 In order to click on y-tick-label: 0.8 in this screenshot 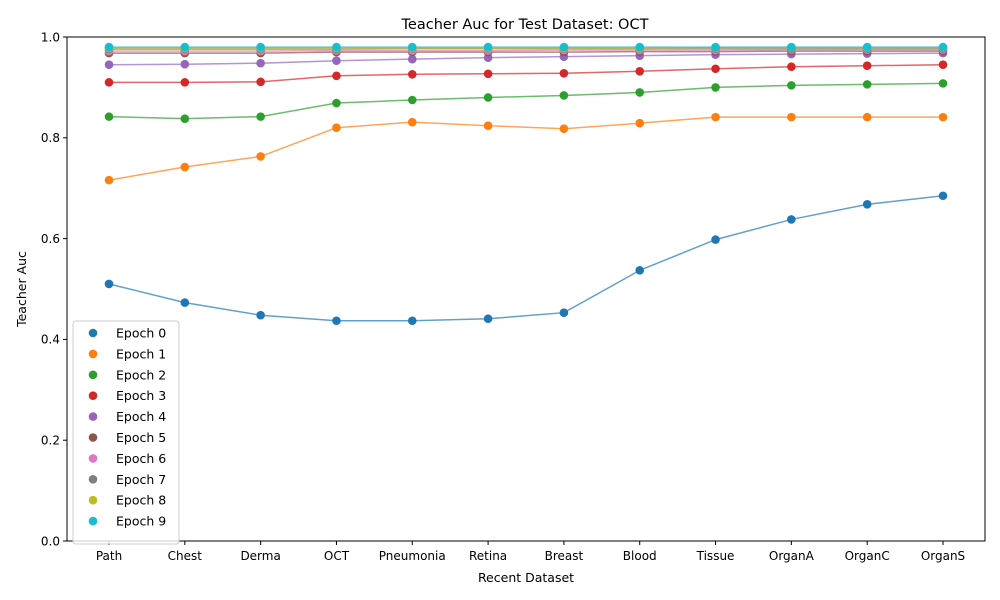, I will do `click(50, 138)`.